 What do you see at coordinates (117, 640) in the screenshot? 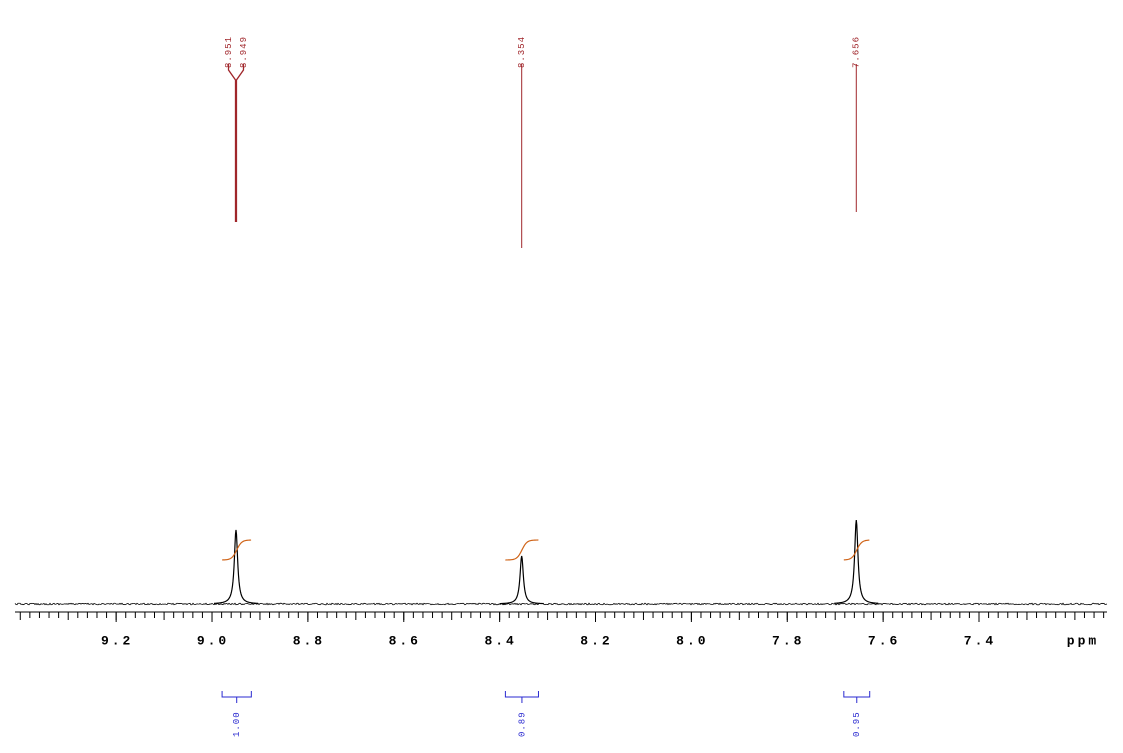
I see `x-tick-label: 9.2` at bounding box center [117, 640].